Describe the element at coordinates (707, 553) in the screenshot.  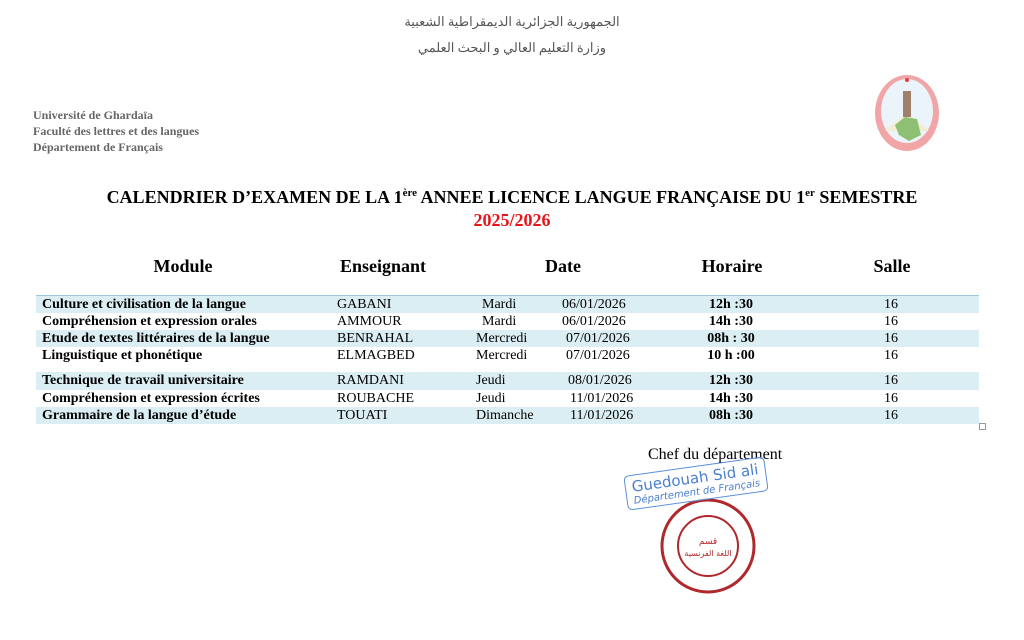
I see `svg-text: اللغة الفرنسية` at that location.